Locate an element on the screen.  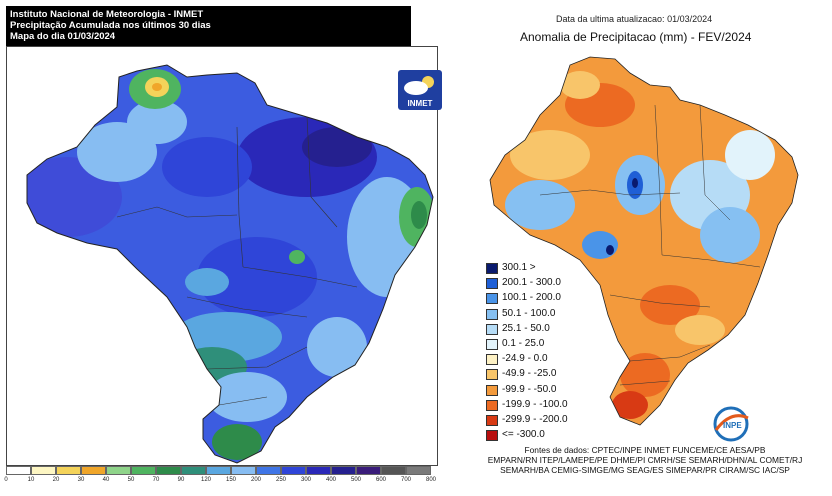
legend-label: 50.1 - 100.0 is located at coordinates (529, 313).